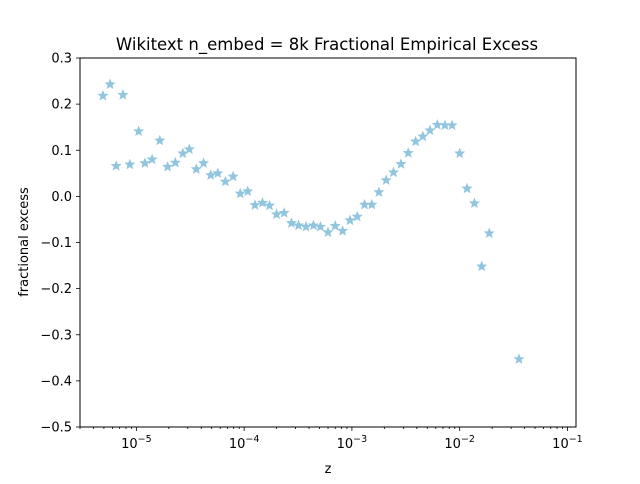 The image size is (640, 484). I want to click on x-axis-label: z, so click(328, 469).